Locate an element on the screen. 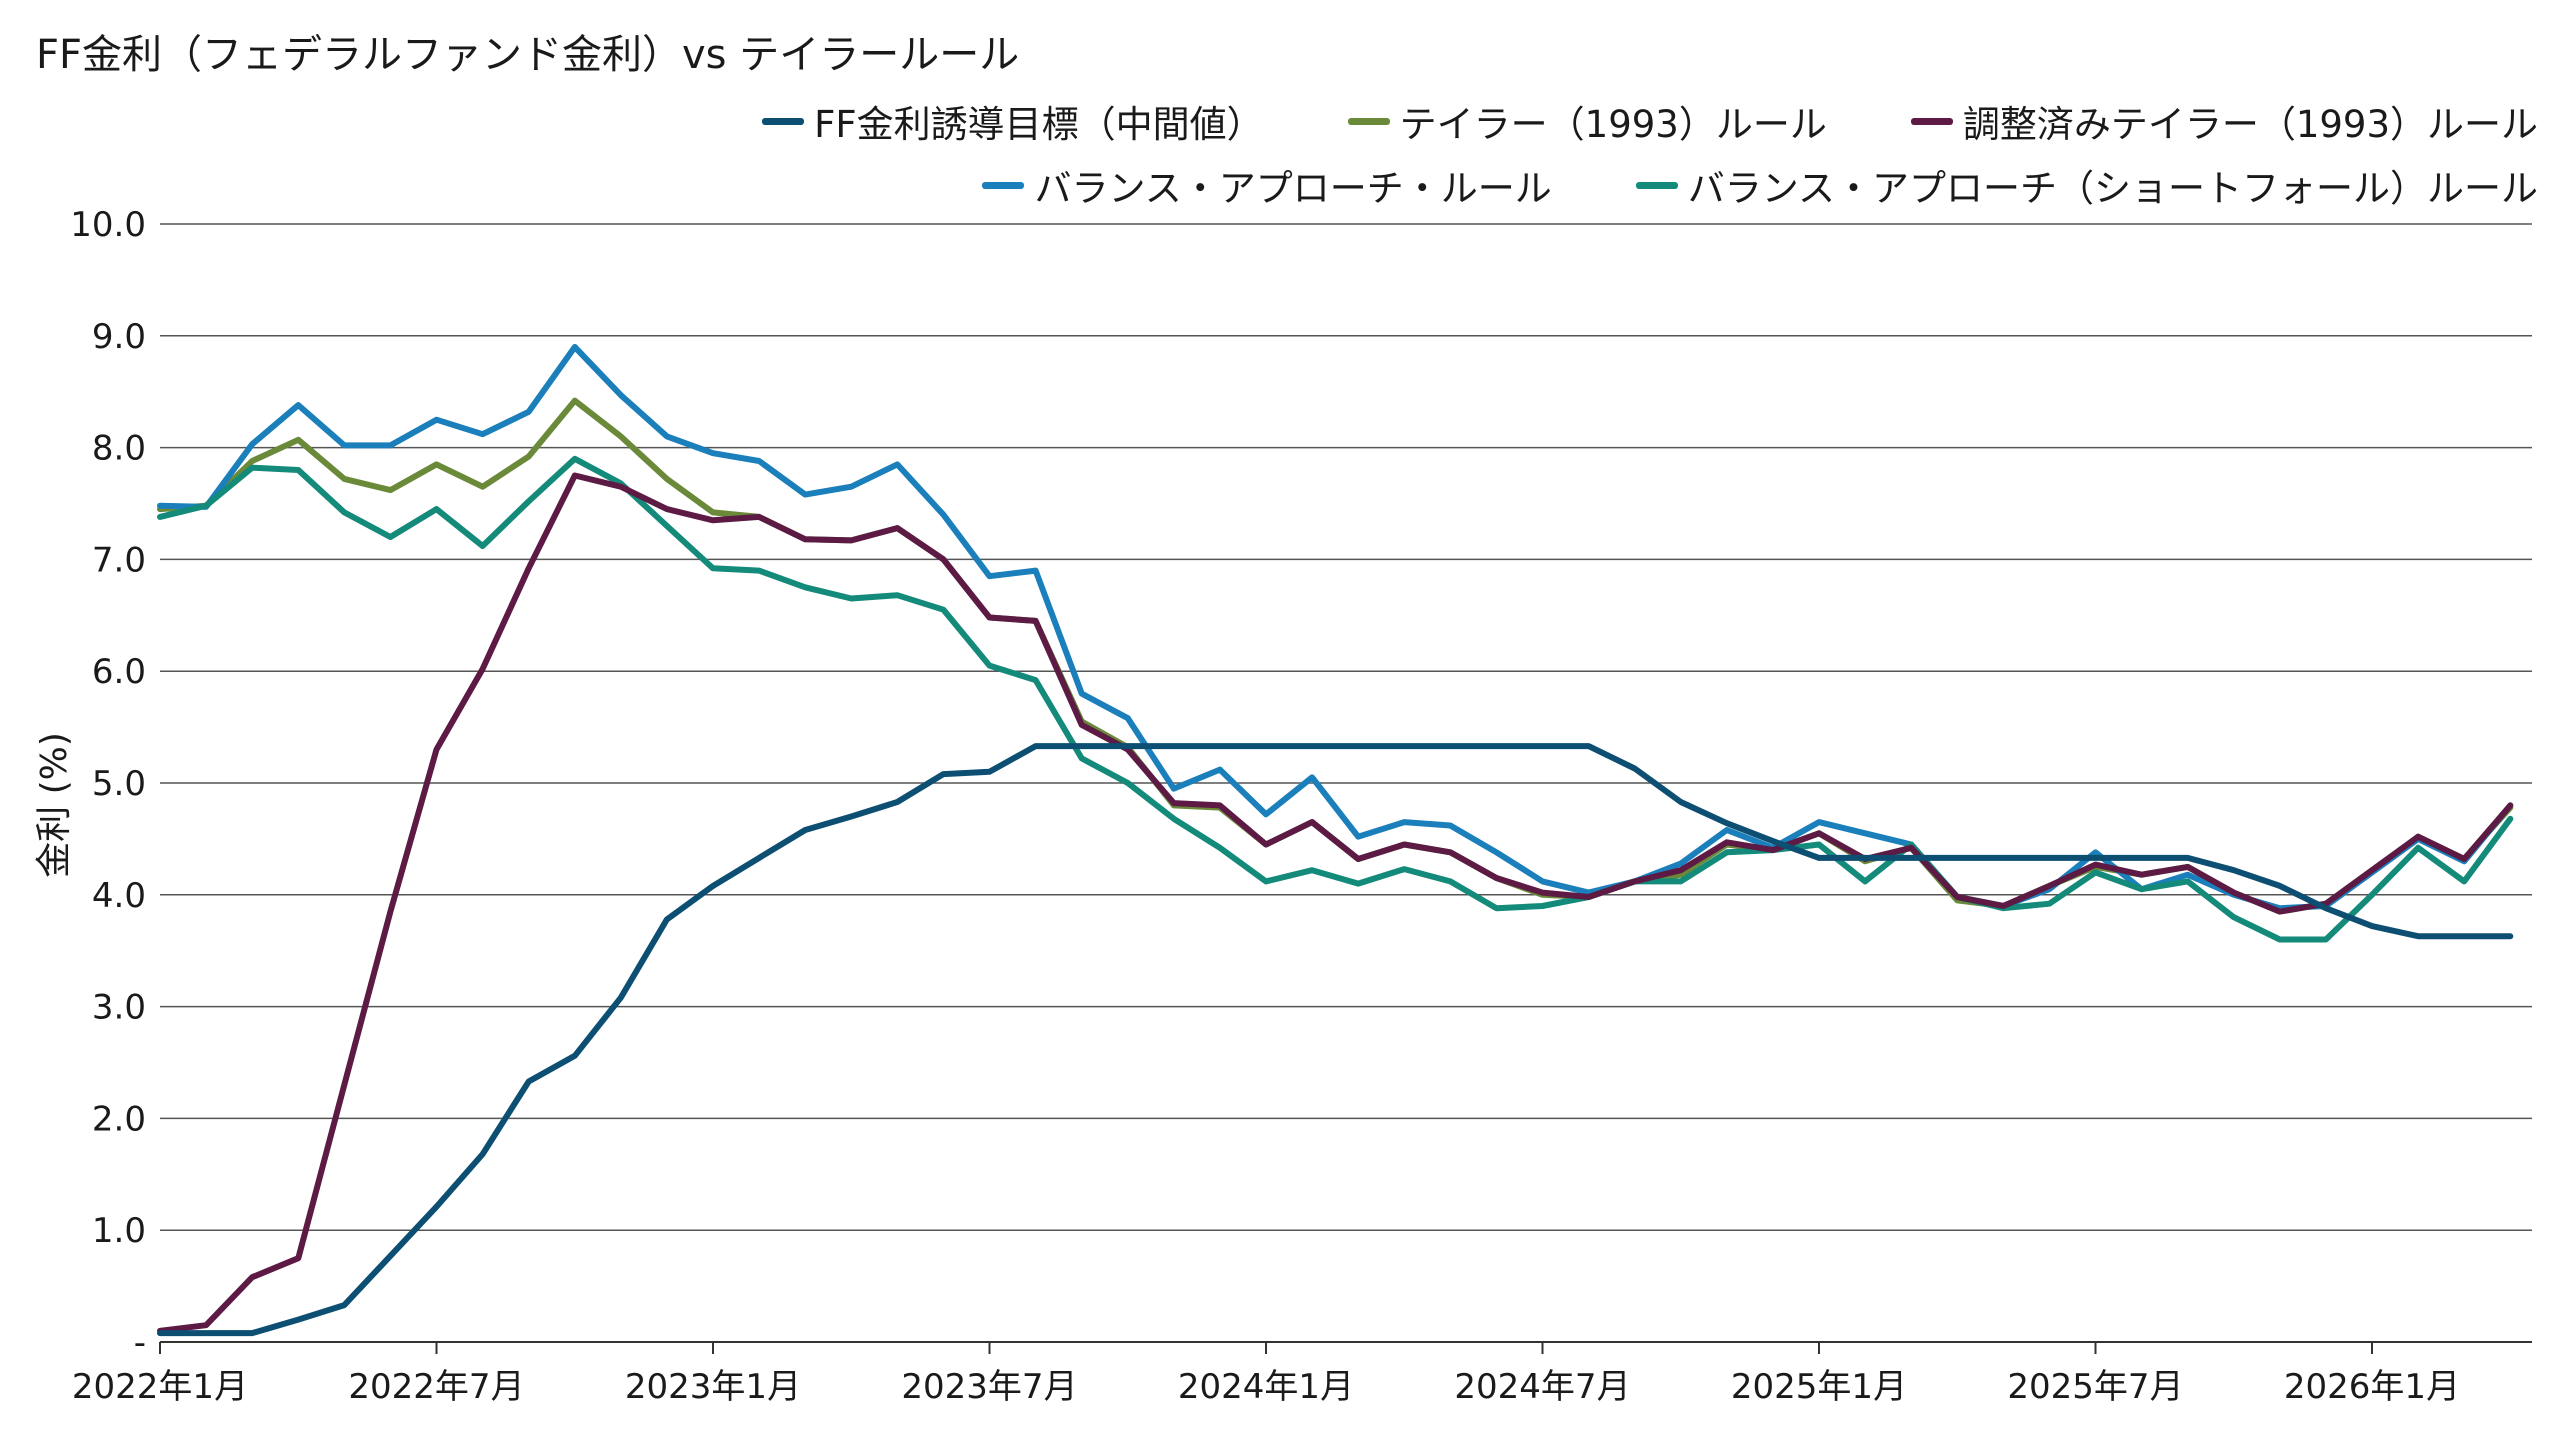 The width and height of the screenshot is (2560, 1440). chart-title: FF金利（フェデラルファンド金利）vs テイラールール is located at coordinates (528, 55).